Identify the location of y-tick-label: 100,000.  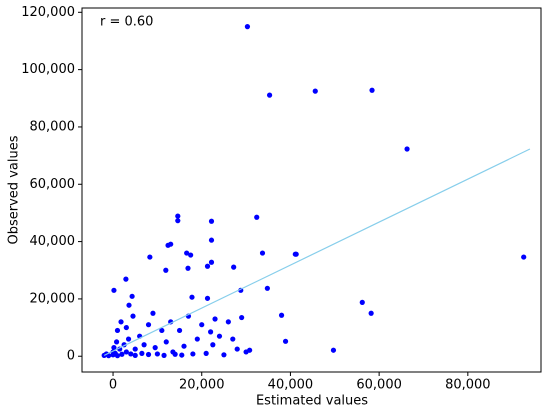
(48, 69).